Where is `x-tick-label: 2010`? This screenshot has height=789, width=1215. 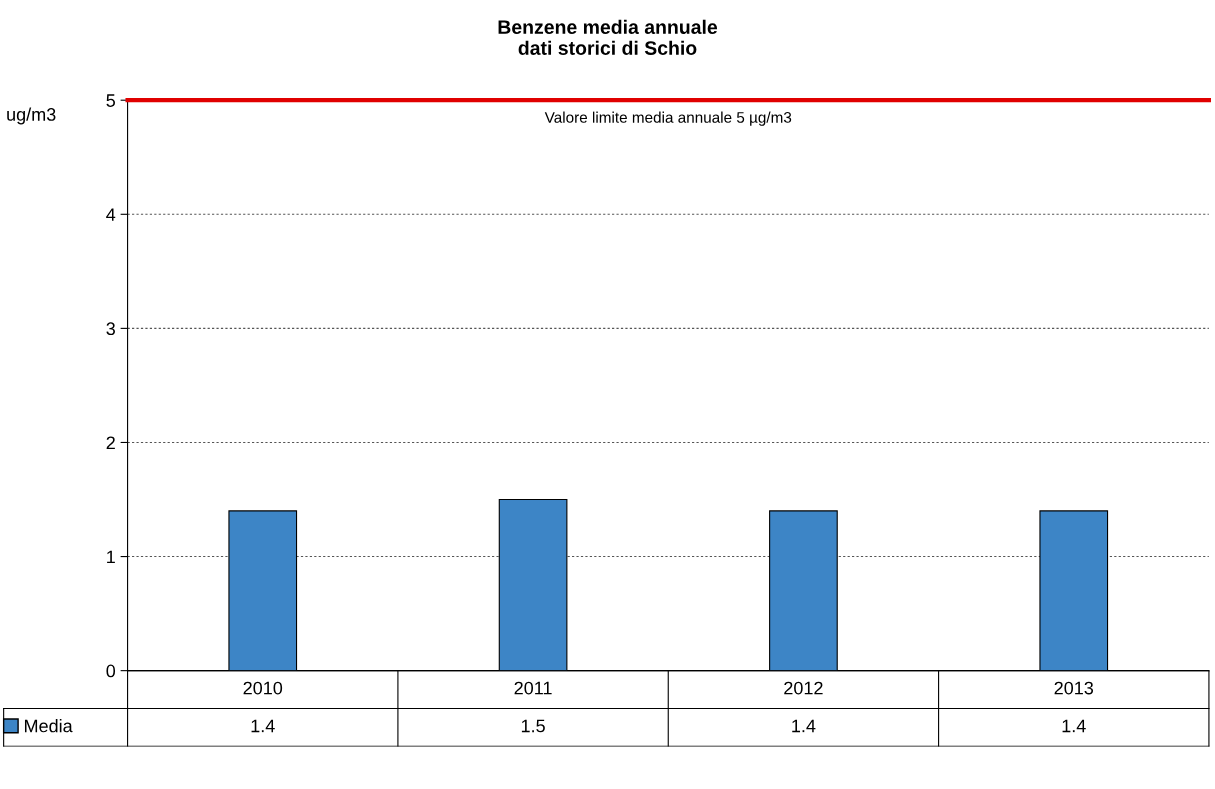
x-tick-label: 2010 is located at coordinates (263, 688).